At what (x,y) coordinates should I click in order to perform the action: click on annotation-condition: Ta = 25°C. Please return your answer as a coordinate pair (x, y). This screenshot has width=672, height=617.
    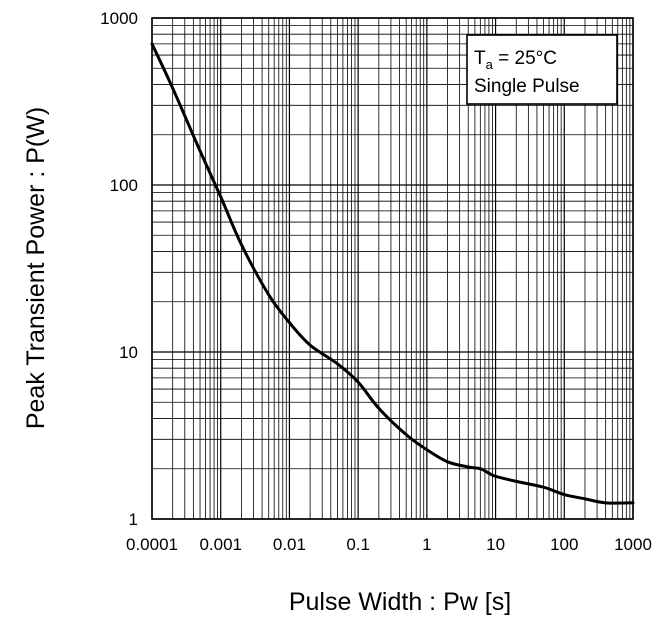
    Looking at the image, I should click on (515, 60).